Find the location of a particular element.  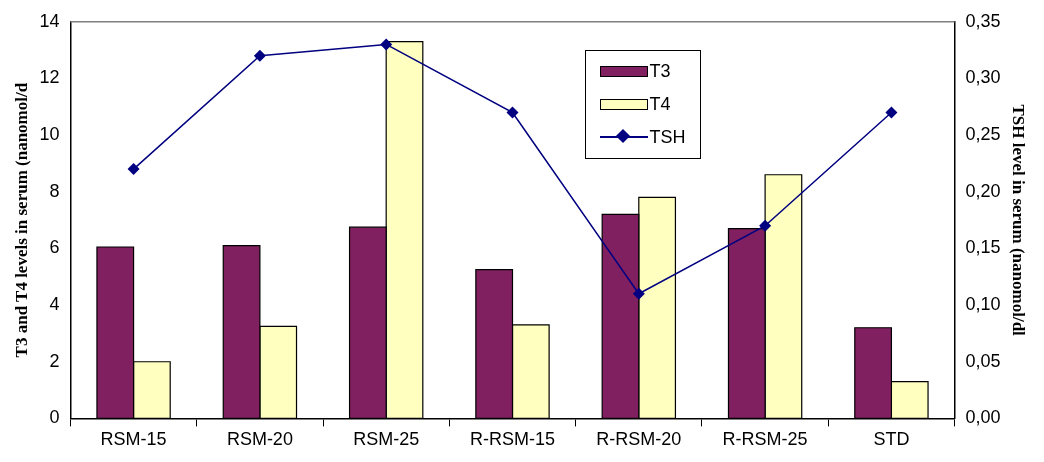

y2-tick-label: 0,25 is located at coordinates (983, 134).